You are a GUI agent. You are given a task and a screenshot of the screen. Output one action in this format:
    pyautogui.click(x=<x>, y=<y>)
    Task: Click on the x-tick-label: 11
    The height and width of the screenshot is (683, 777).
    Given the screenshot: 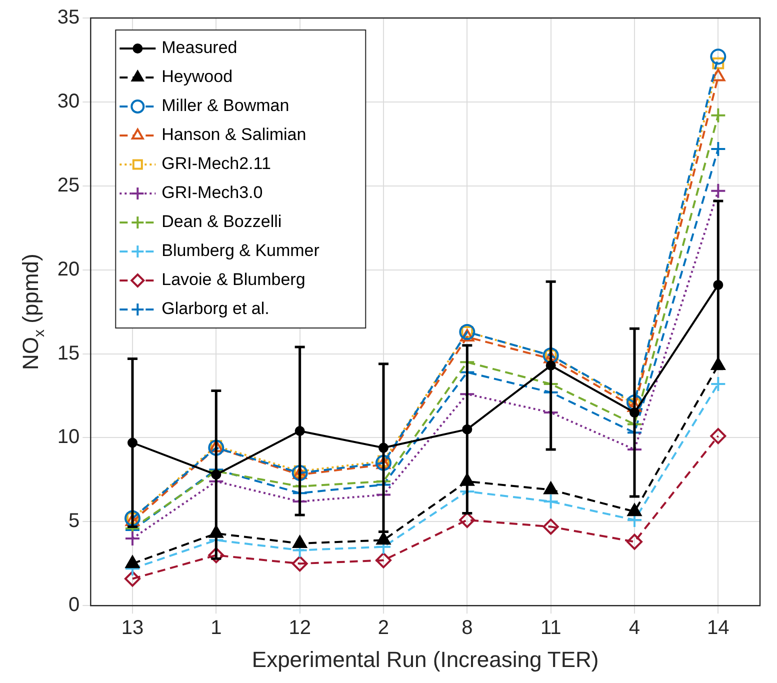 What is the action you would take?
    pyautogui.click(x=551, y=628)
    